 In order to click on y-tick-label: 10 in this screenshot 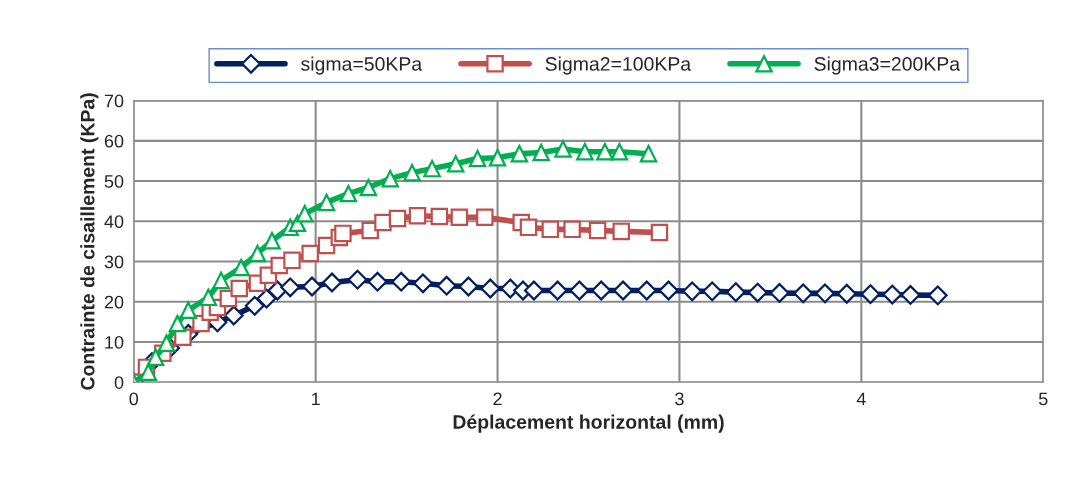, I will do `click(114, 342)`.